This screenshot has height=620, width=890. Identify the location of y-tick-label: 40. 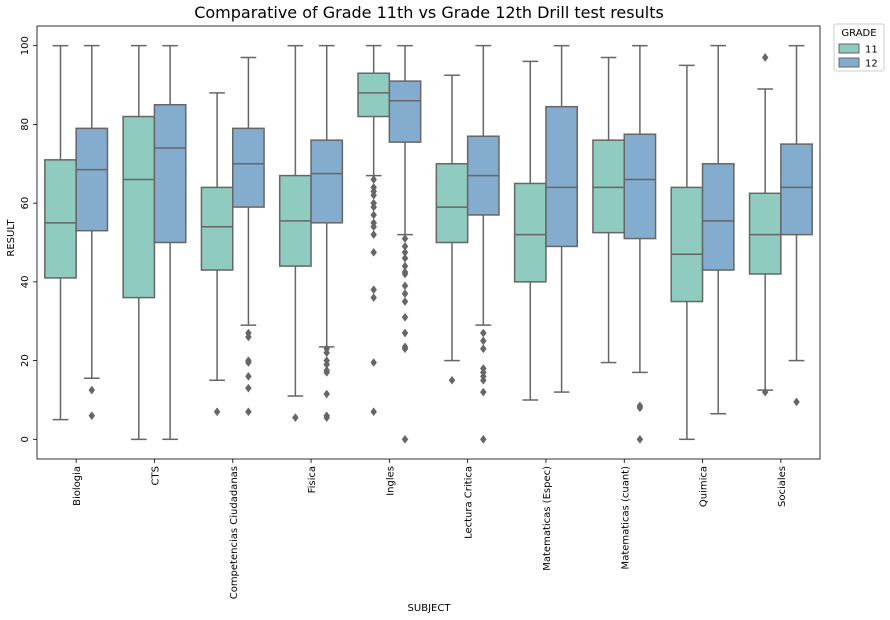
(25, 281).